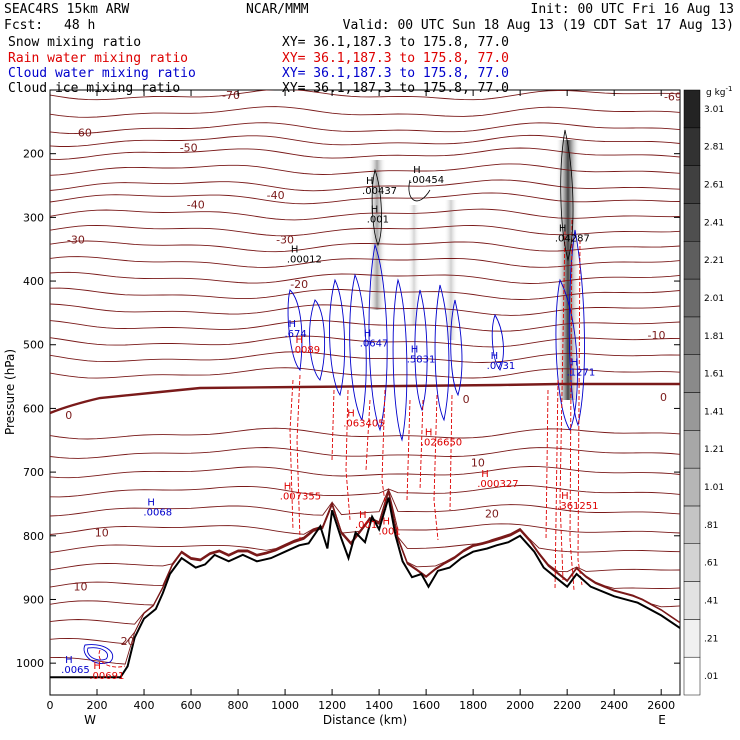 The width and height of the screenshot is (740, 740). What do you see at coordinates (94, 88) in the screenshot?
I see `field-name-cloud-ice: Cloud ice mixing ratio` at bounding box center [94, 88].